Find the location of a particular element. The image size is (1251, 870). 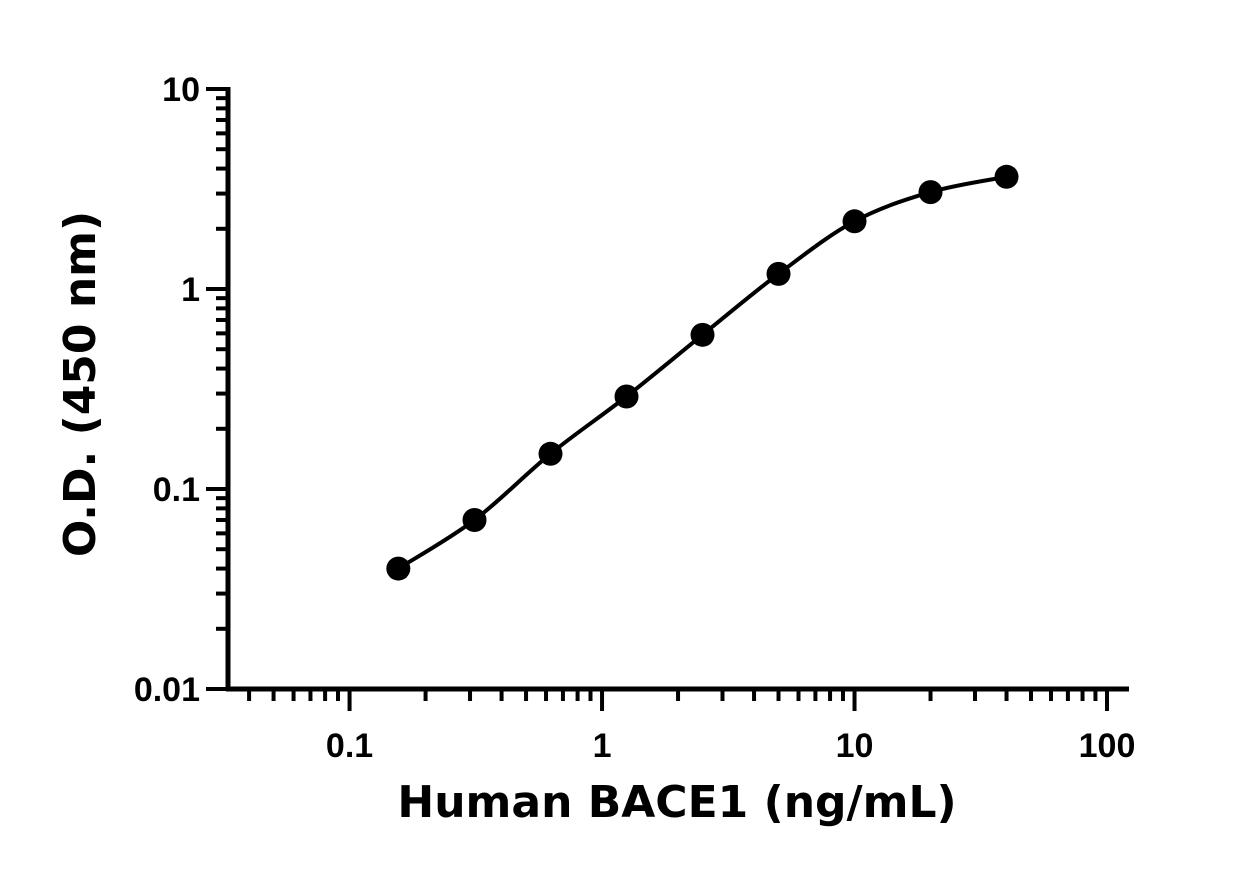

x-tick-label: 0.1 is located at coordinates (349, 746).